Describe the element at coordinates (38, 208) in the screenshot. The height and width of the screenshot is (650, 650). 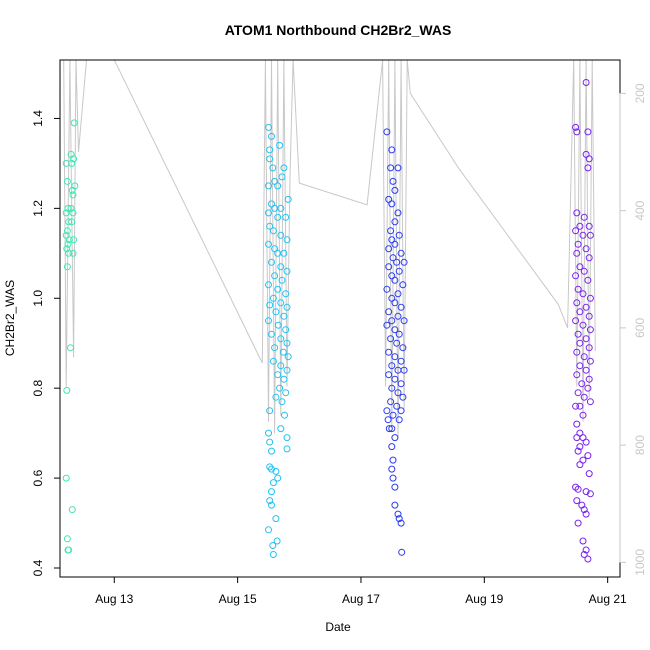
I see `y-tick-label: 1.2` at that location.